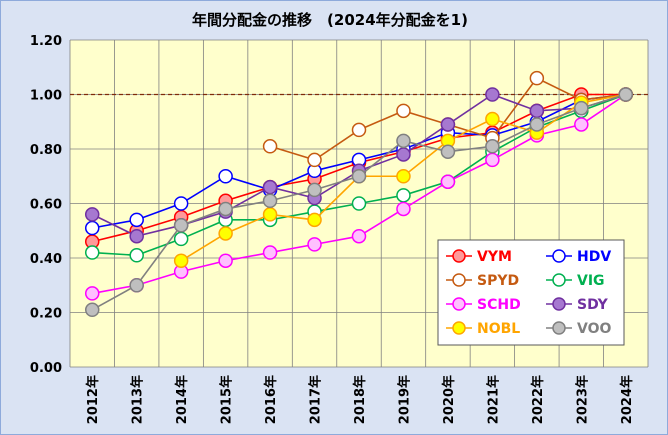 The image size is (668, 435). What do you see at coordinates (582, 399) in the screenshot?
I see `x-tick-label: 2023年` at bounding box center [582, 399].